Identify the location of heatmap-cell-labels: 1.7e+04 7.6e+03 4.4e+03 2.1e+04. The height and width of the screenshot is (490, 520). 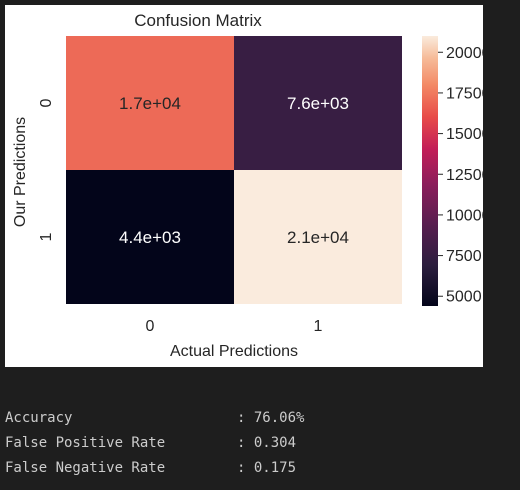
(234, 170).